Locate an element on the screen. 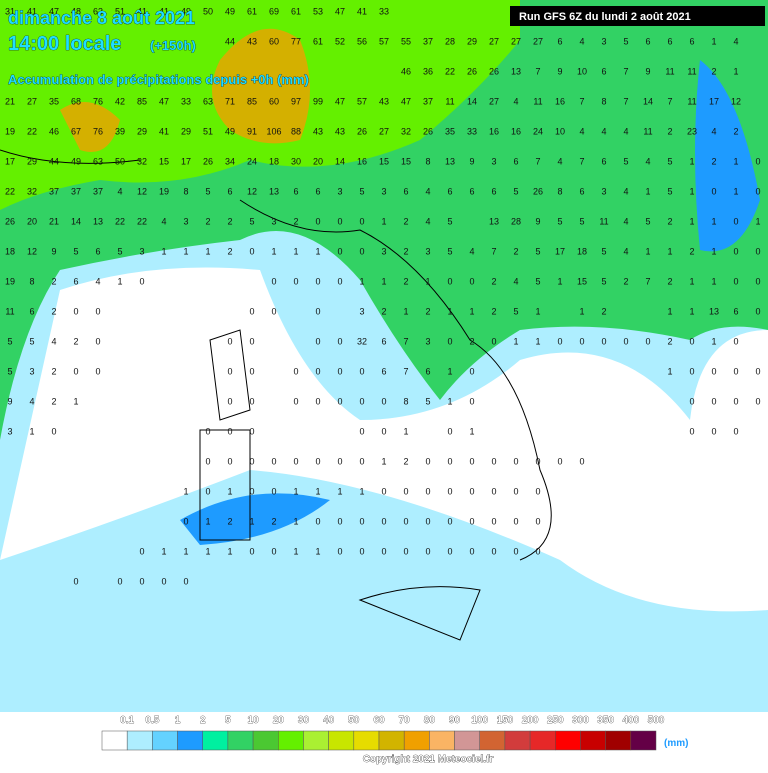  grid-value: 67 is located at coordinates (76, 131).